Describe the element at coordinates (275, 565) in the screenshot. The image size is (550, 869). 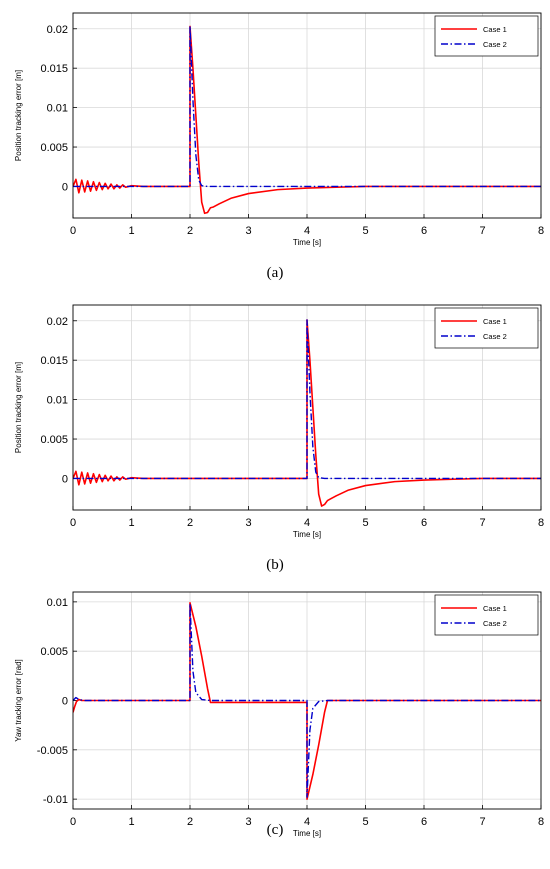
I see `panel-caption: (b)` at that location.